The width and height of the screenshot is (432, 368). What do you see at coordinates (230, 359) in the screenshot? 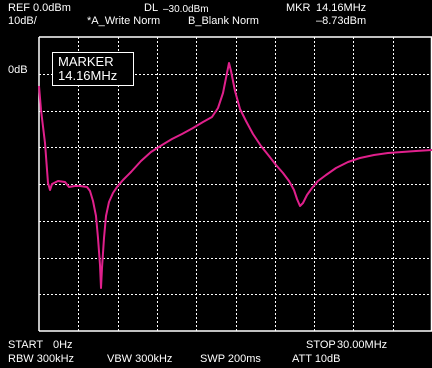
I see `sweep-setting: SWP 200ms` at bounding box center [230, 359].